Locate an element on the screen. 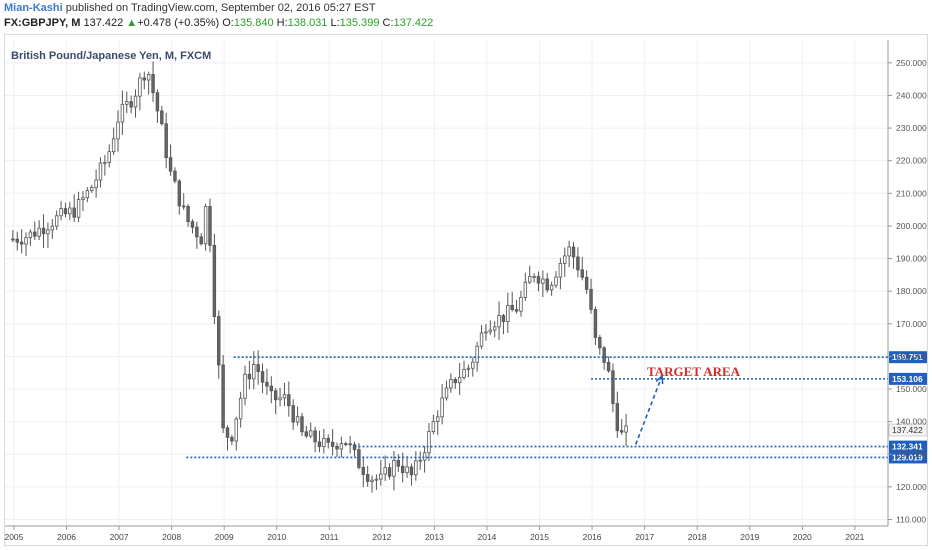  up-arrow-icon: ▲ is located at coordinates (132, 23).